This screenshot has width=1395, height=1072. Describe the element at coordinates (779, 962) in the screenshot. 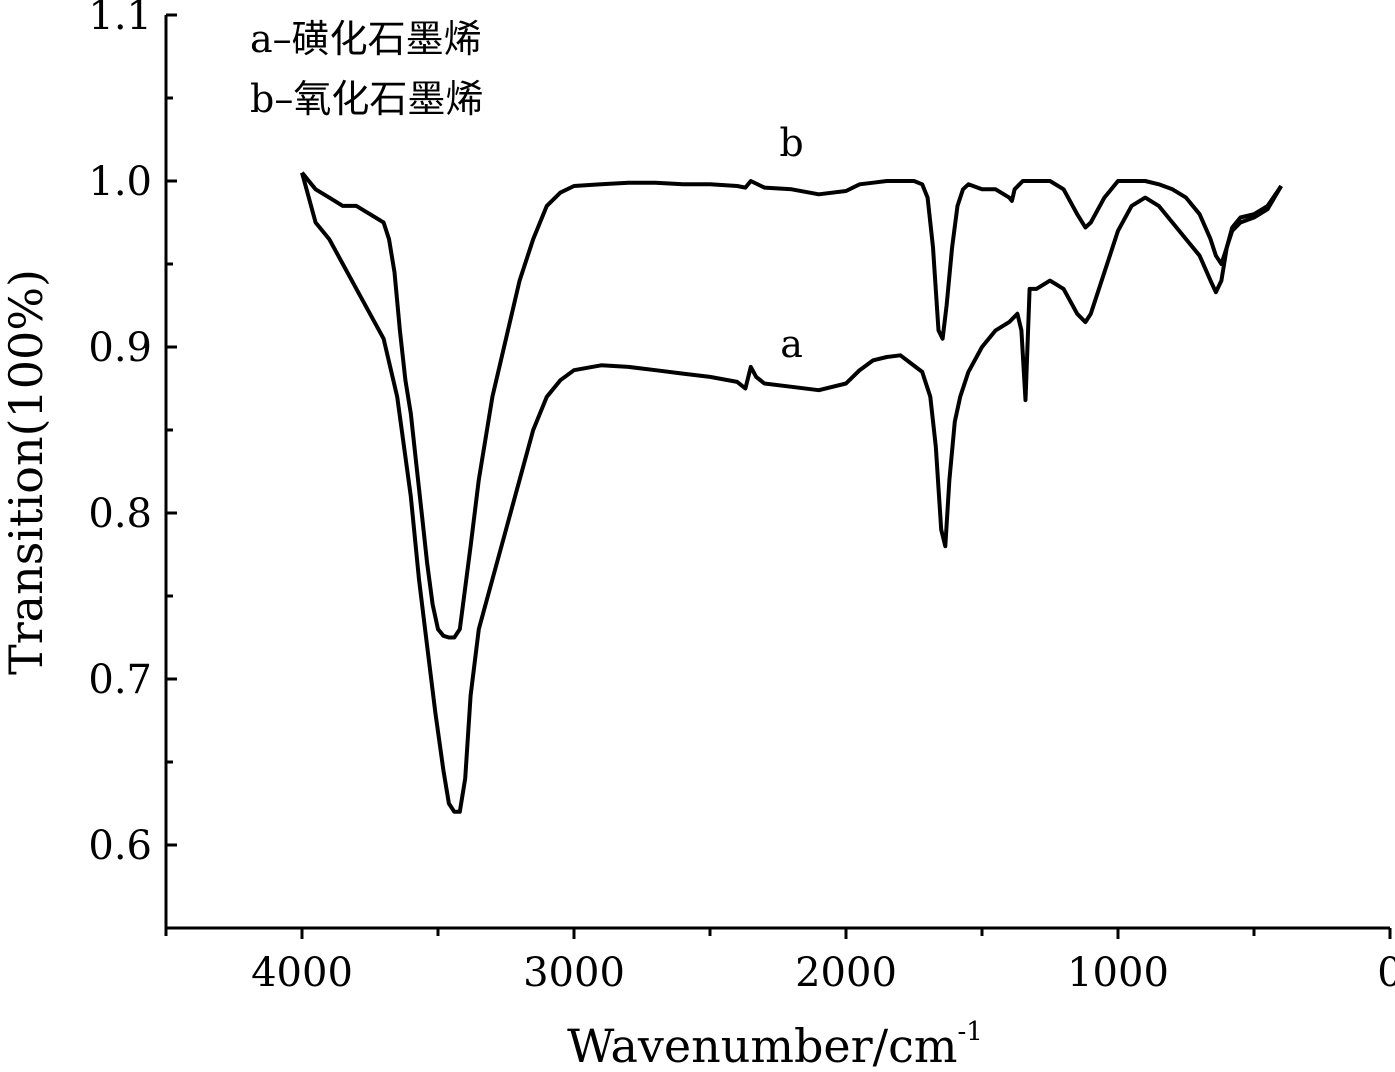

I see `x-ticks: 4000 3000 2000 1000 0` at that location.